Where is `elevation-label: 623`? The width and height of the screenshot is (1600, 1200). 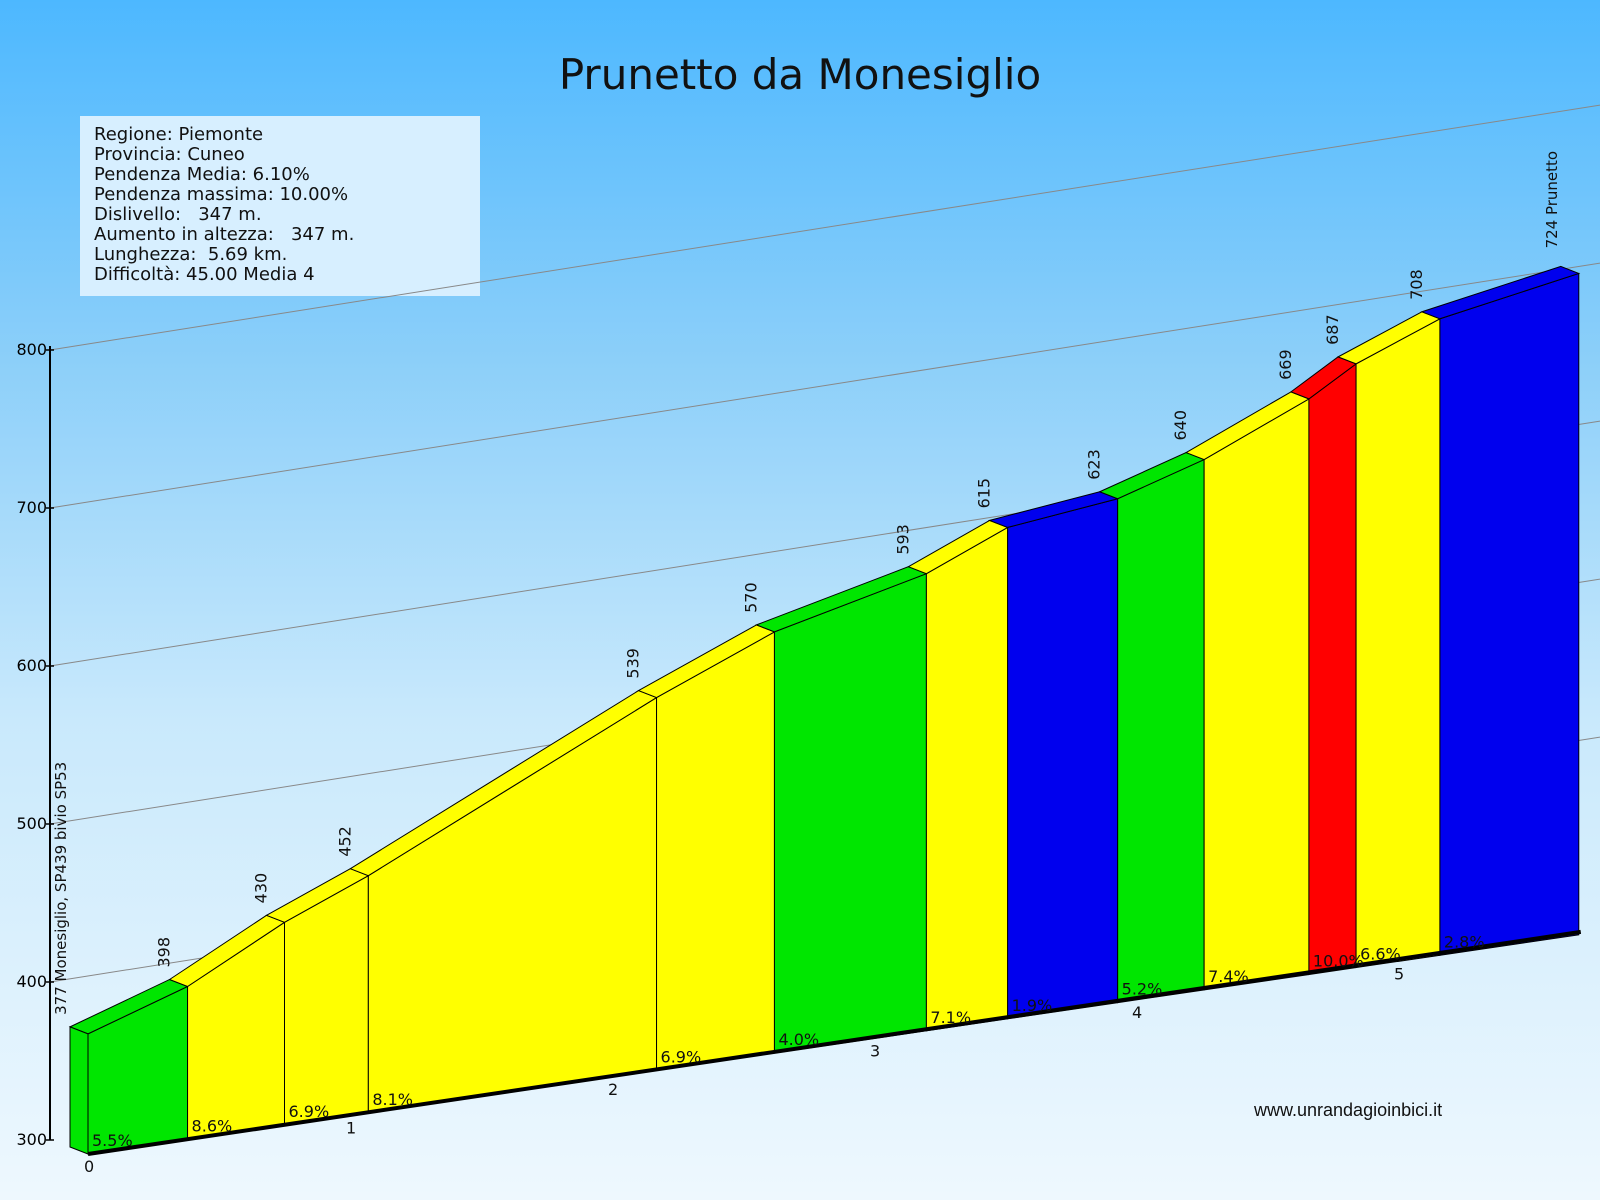
elevation-label: 623 is located at coordinates (1094, 464).